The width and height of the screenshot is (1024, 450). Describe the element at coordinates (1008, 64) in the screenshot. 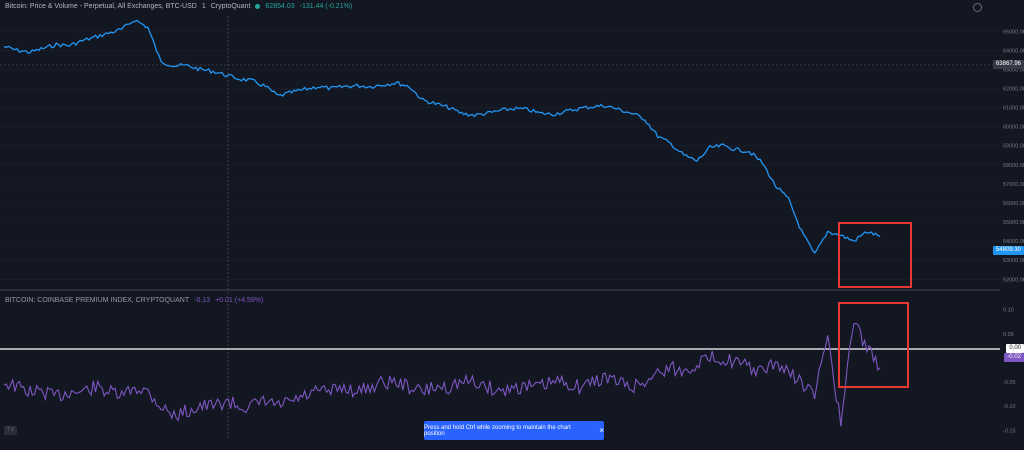

I see `crosshair-price-label: 63867.96` at that location.